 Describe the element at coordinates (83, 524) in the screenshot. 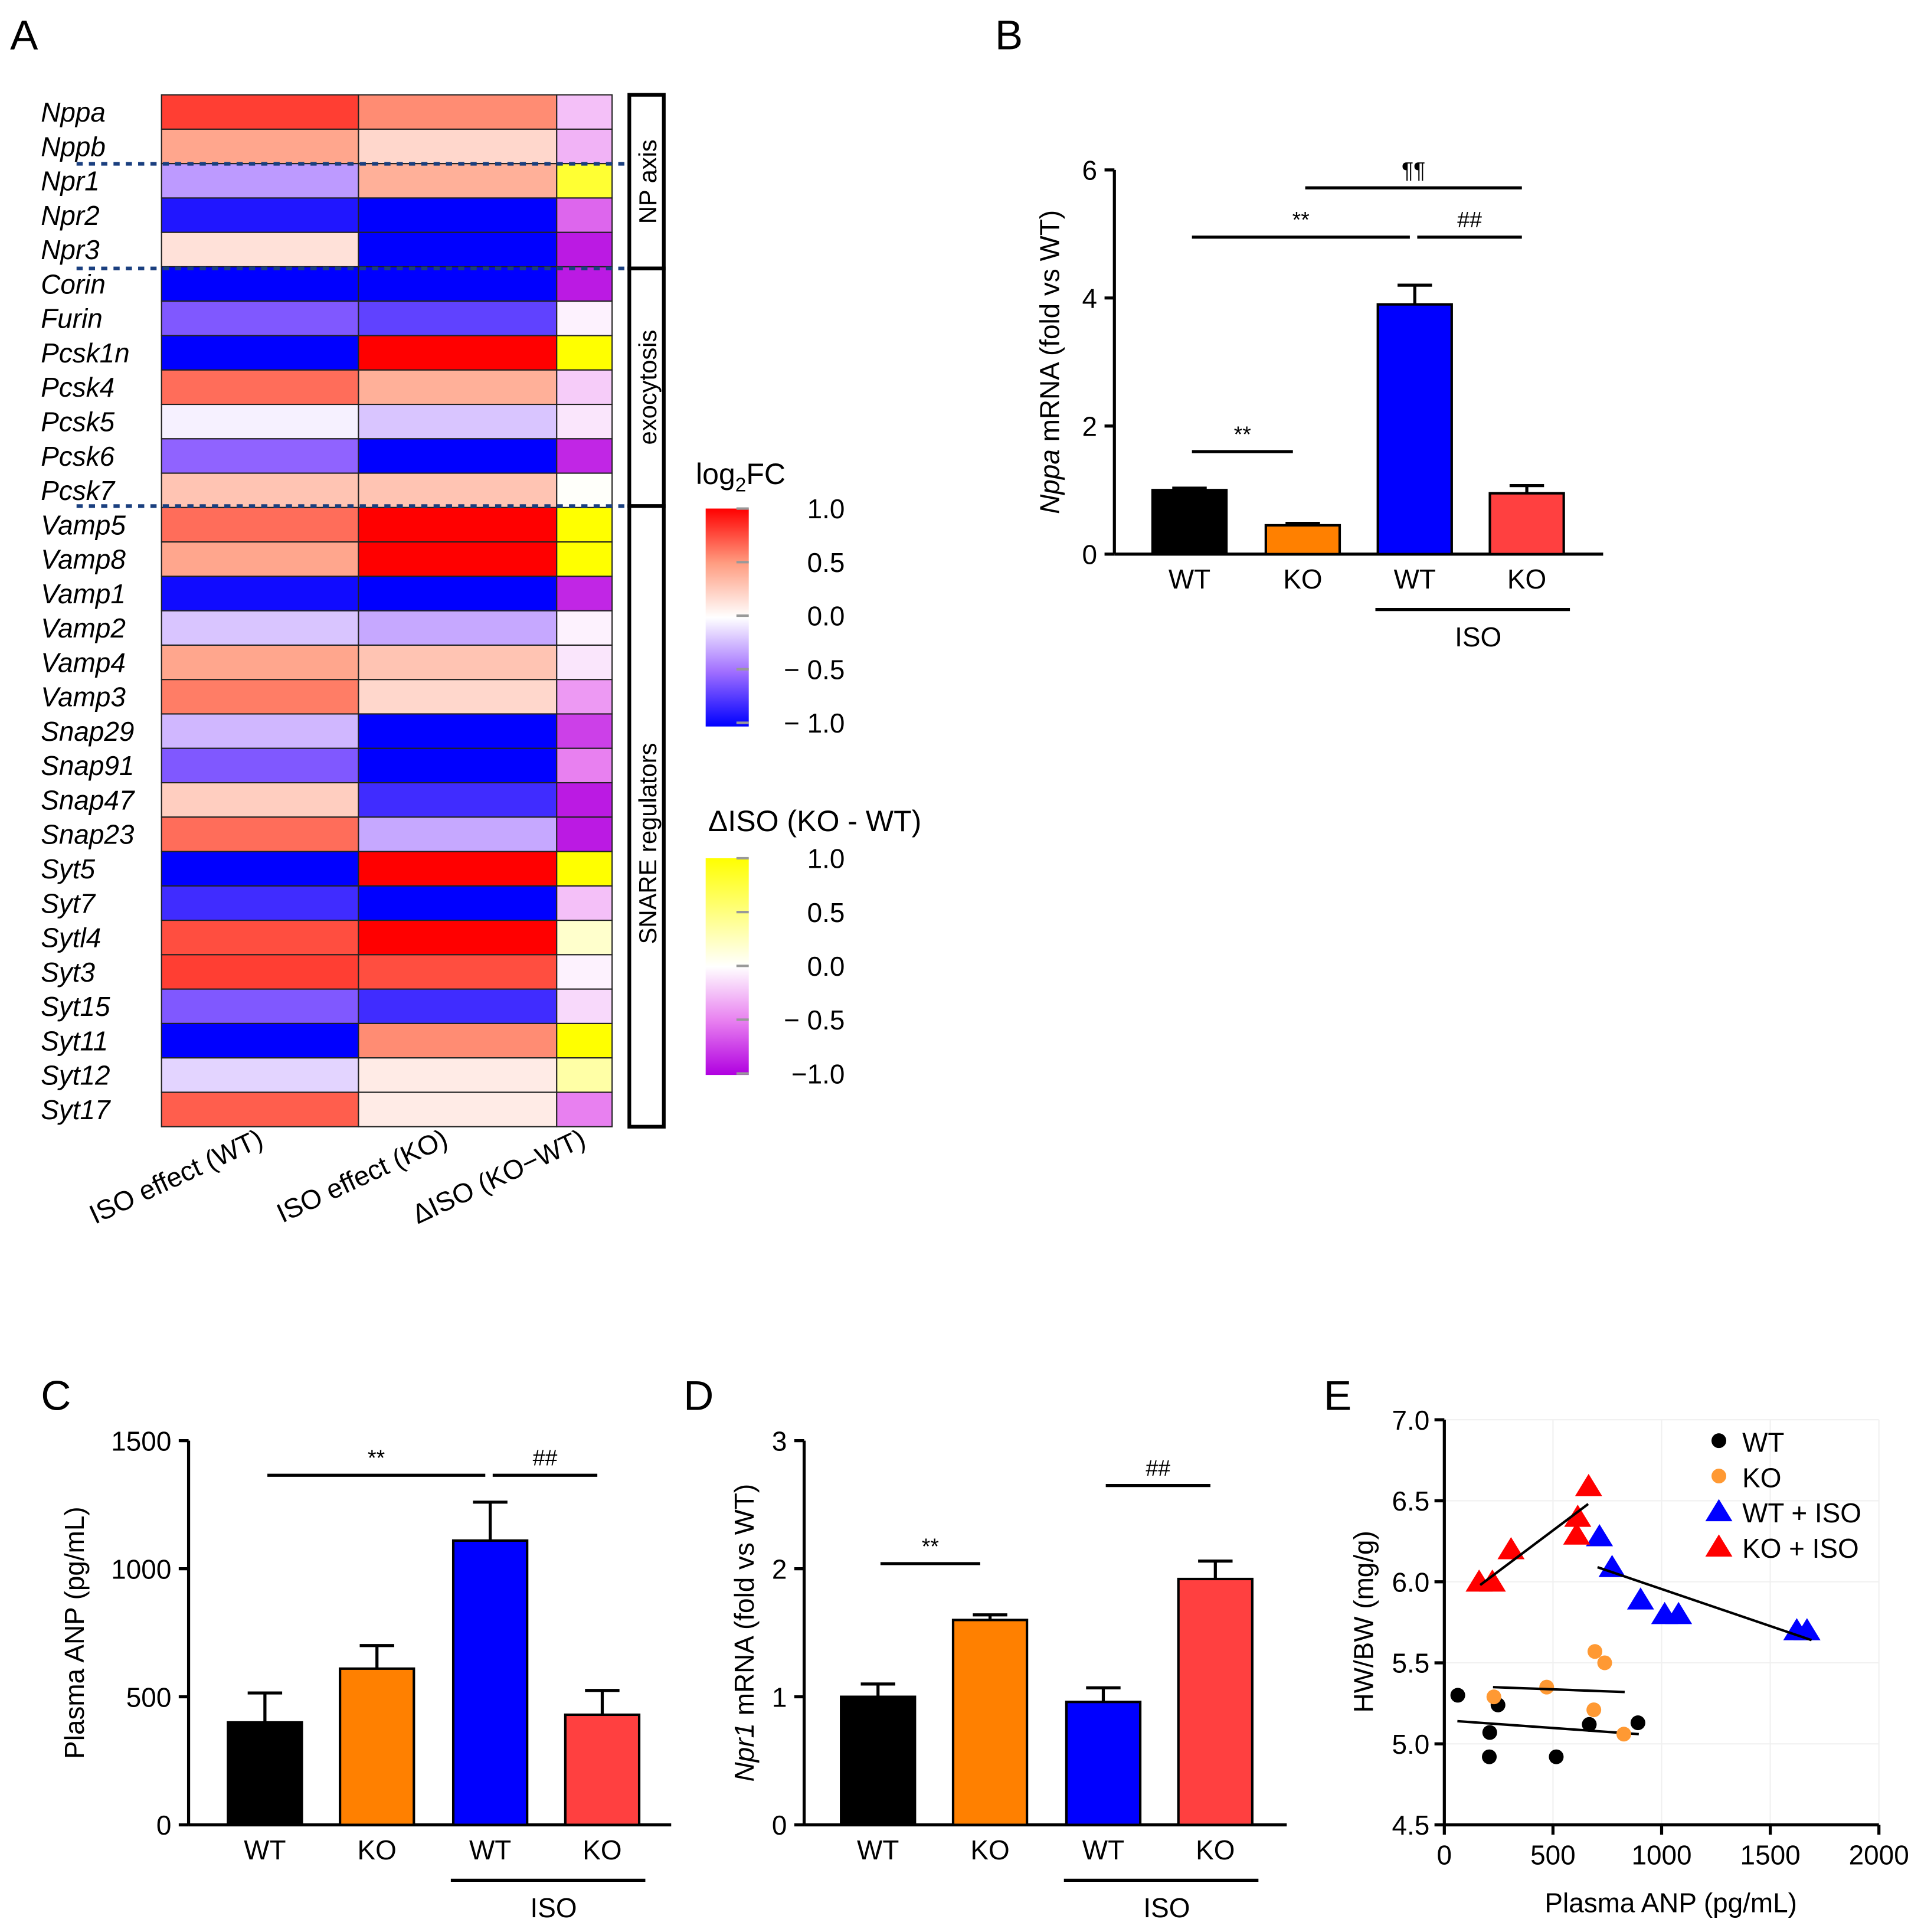

I see `gene-label: Vamp5` at that location.